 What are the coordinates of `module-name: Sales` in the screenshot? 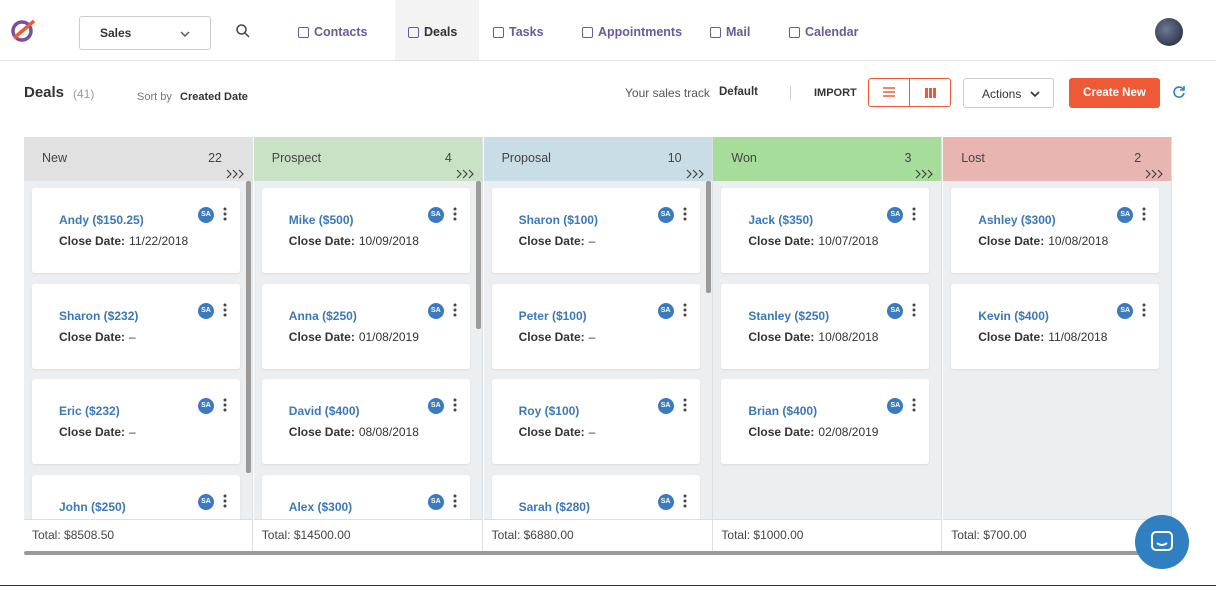 It's located at (116, 33).